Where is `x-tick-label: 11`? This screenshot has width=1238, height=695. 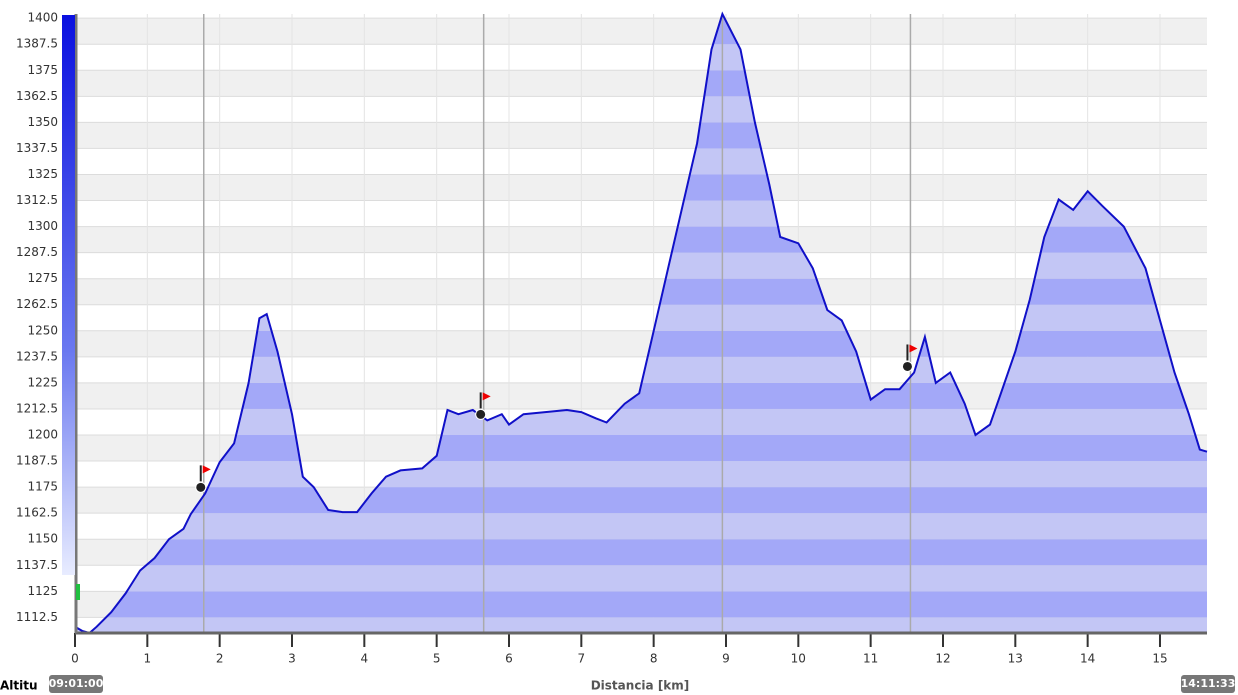 x-tick-label: 11 is located at coordinates (870, 659).